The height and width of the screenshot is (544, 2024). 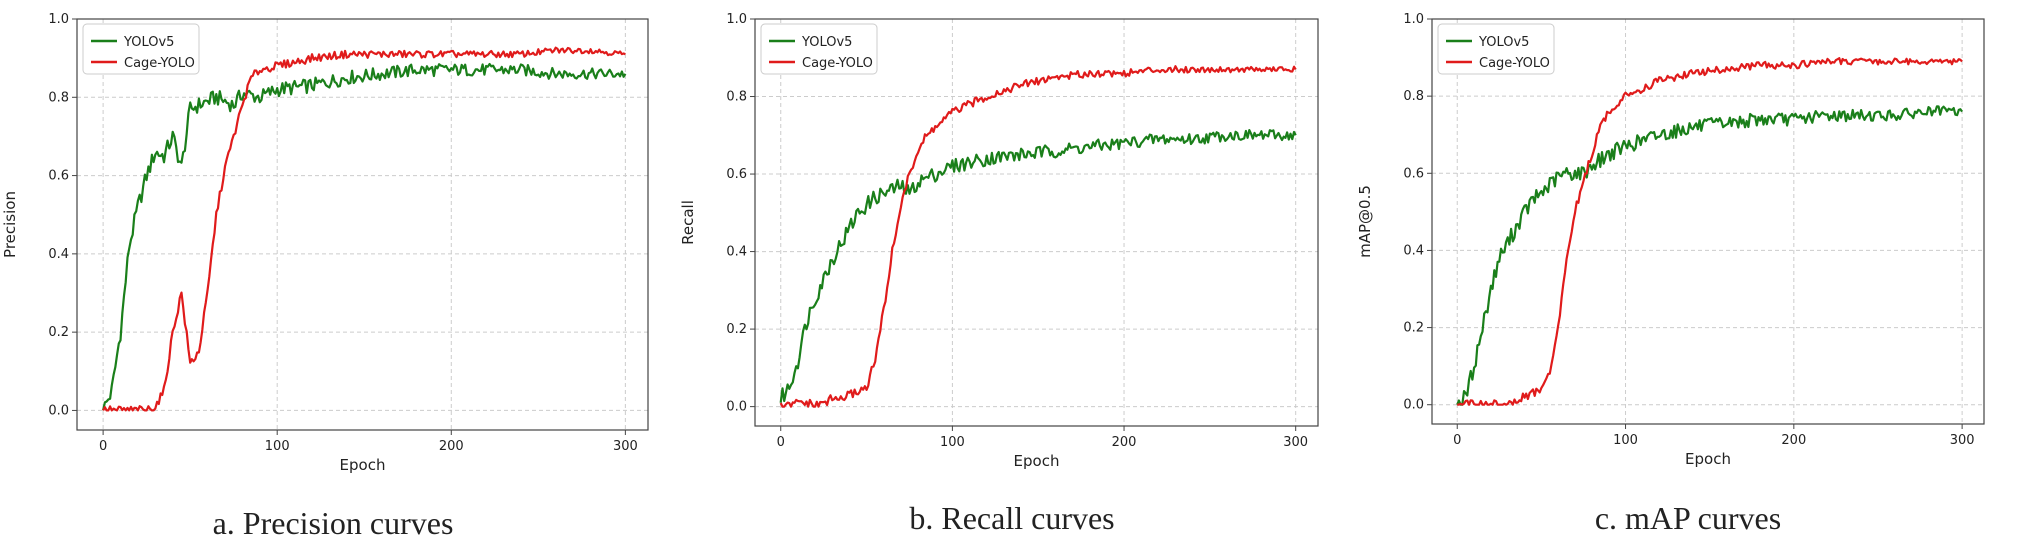 I want to click on precision-caption: a. Precision curves, so click(x=333, y=523).